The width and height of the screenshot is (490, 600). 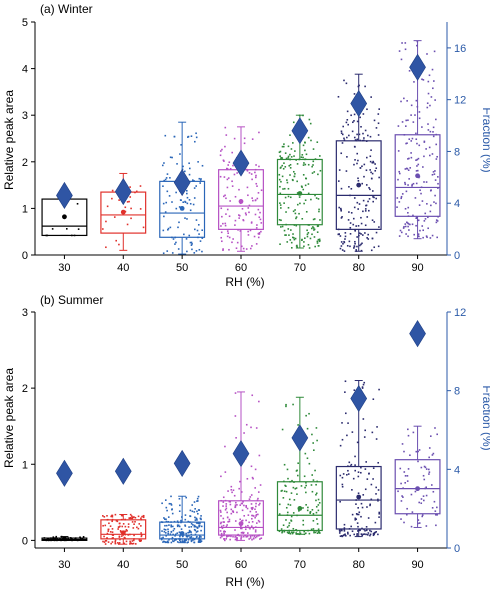 I want to click on mean-marker, so click(x=359, y=185).